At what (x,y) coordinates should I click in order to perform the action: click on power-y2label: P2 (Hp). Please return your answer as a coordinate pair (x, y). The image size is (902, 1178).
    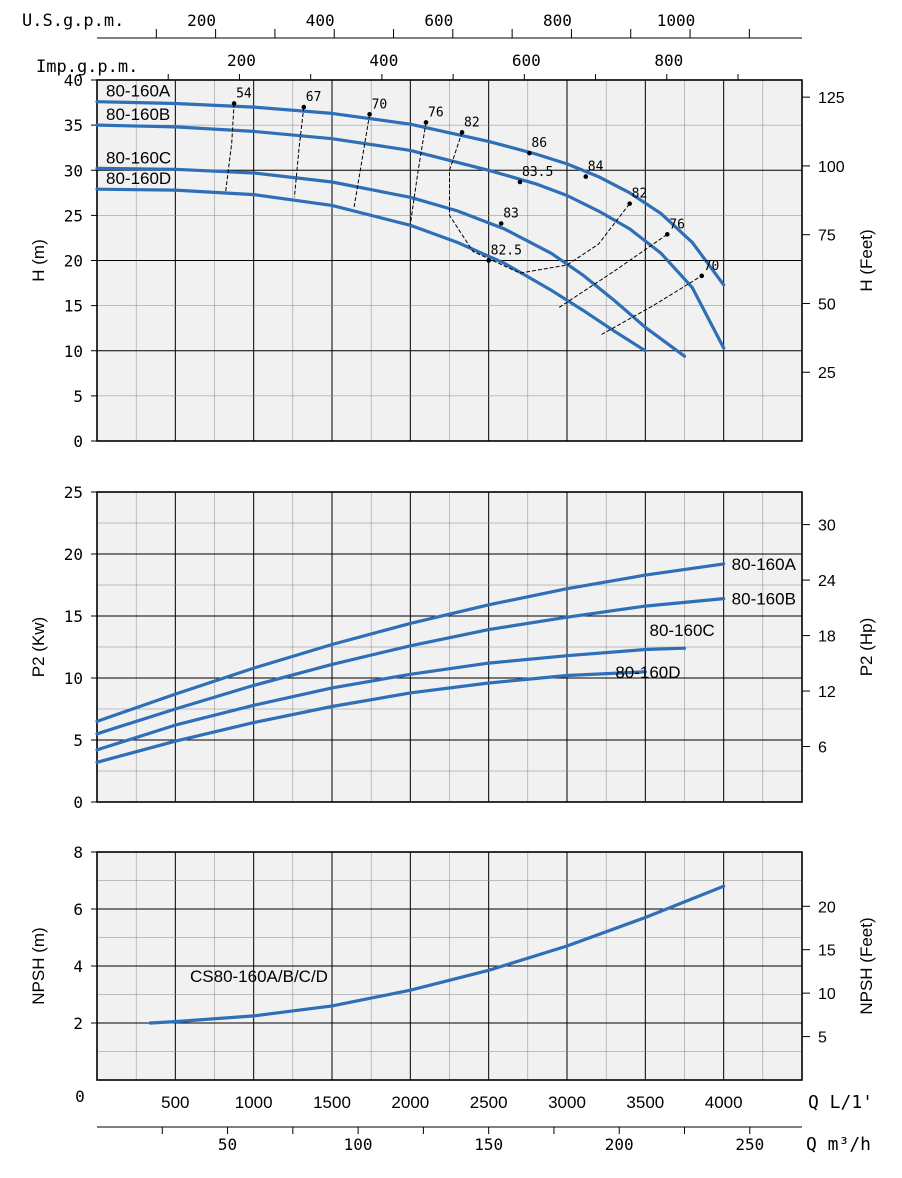
    Looking at the image, I should click on (866, 647).